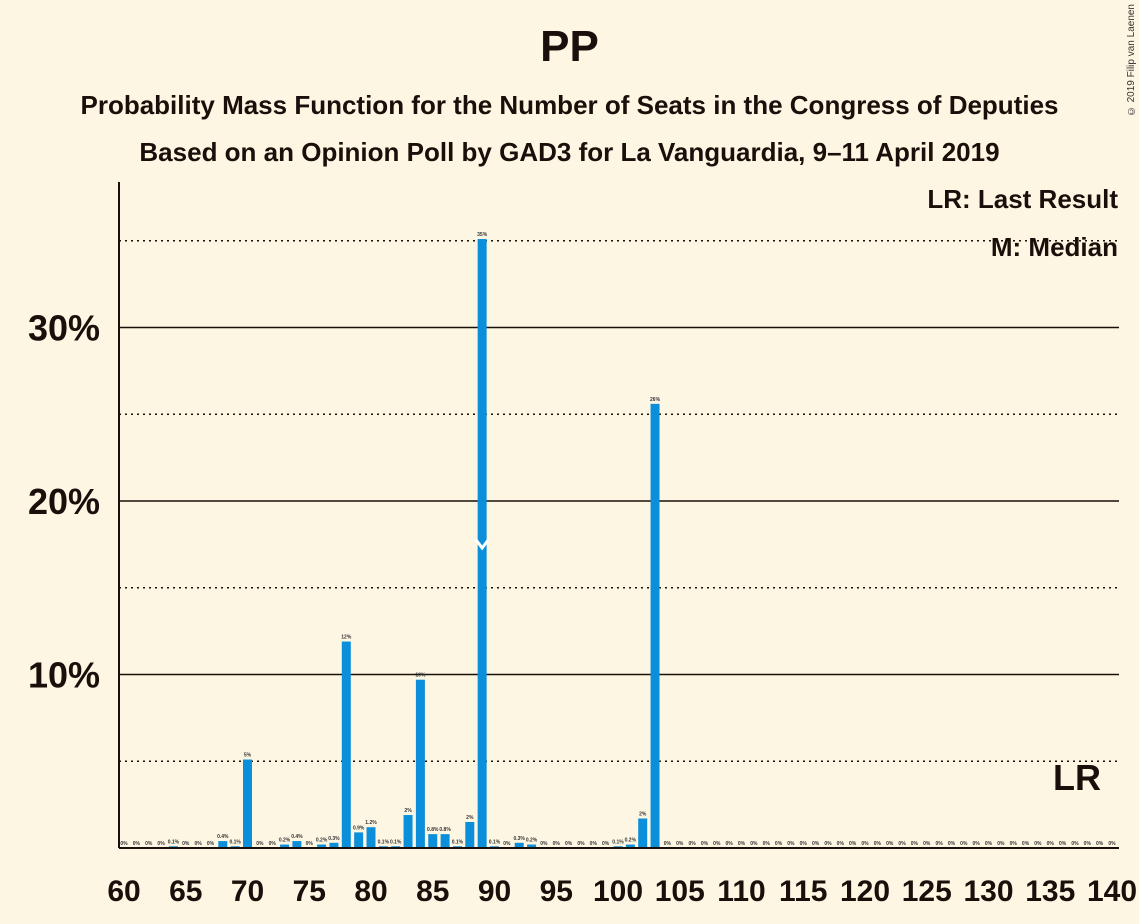  Describe the element at coordinates (433, 830) in the screenshot. I see `bar-value-label: 0.8%` at that location.